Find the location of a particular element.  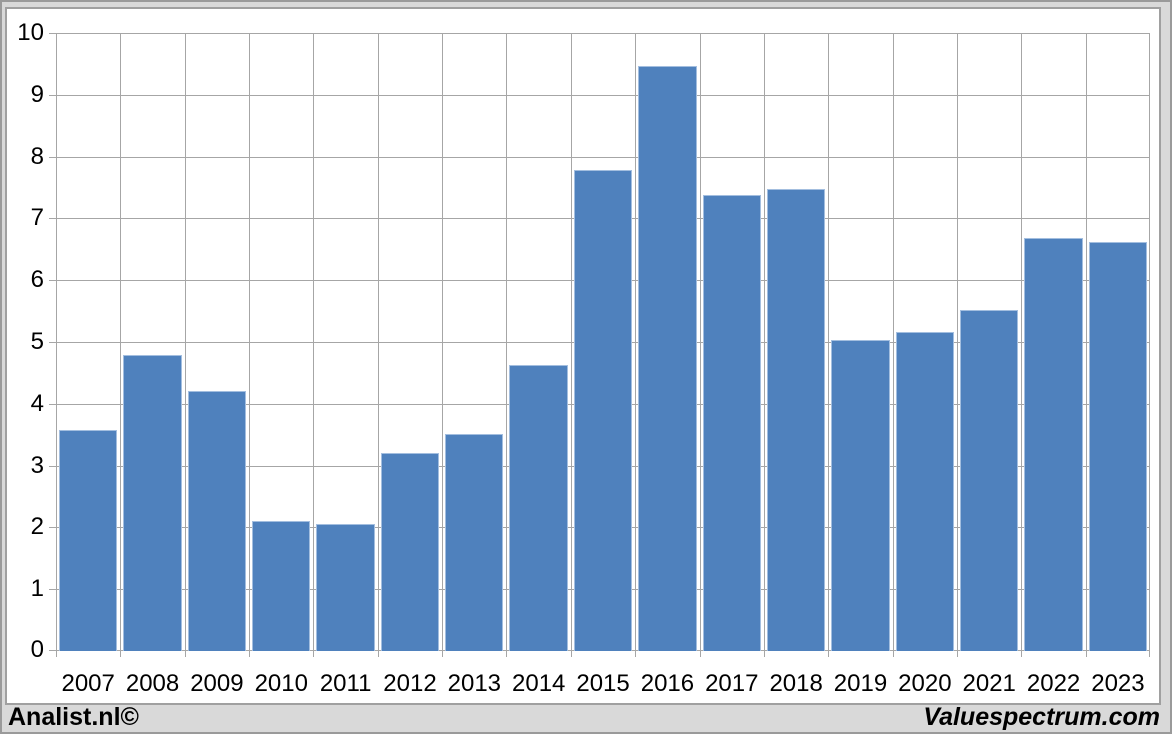

x-tick-label-2012: 2012 is located at coordinates (410, 683).